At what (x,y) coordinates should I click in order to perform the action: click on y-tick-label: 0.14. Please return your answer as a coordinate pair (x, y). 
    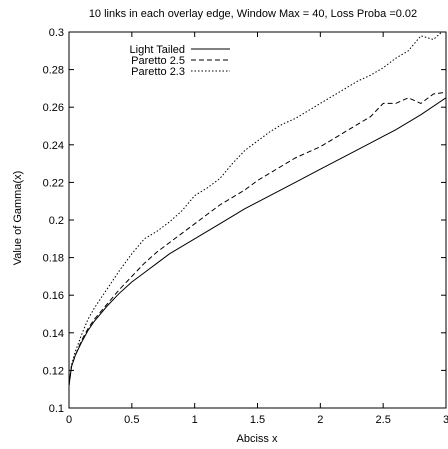
    Looking at the image, I should click on (53, 334).